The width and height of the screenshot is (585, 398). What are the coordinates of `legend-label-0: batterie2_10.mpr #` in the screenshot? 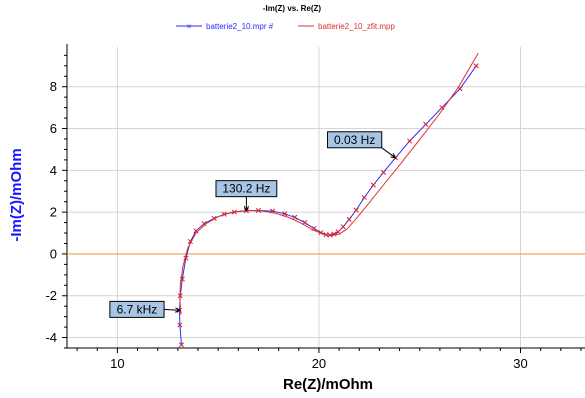 It's located at (240, 26).